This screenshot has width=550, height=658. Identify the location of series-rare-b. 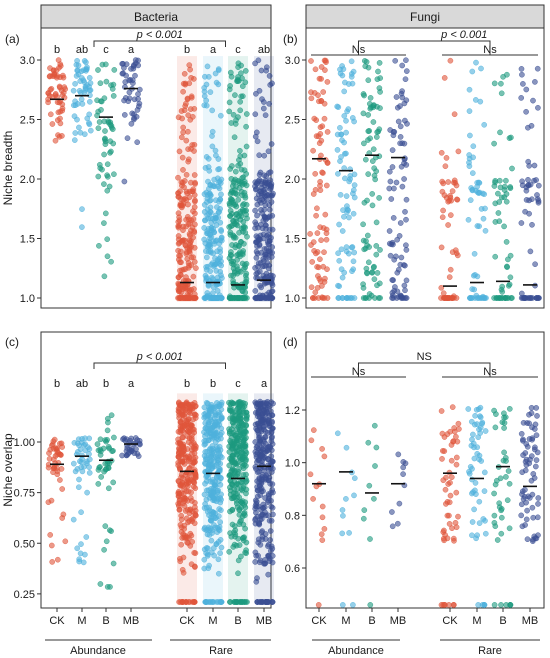
(238, 499).